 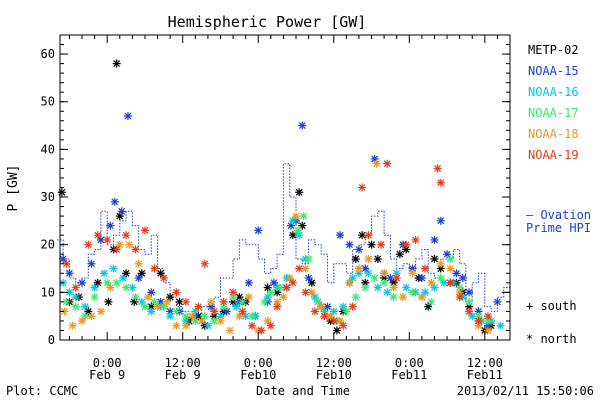 What do you see at coordinates (553, 92) in the screenshot?
I see `legend-item-noaa-16: NOAA-16` at bounding box center [553, 92].